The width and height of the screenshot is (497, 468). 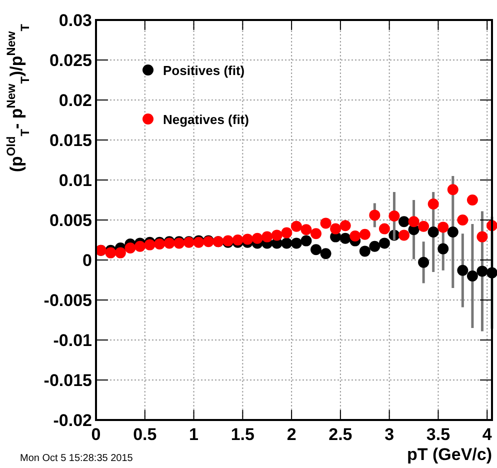 I want to click on x-tick-label: 3, so click(x=389, y=434).